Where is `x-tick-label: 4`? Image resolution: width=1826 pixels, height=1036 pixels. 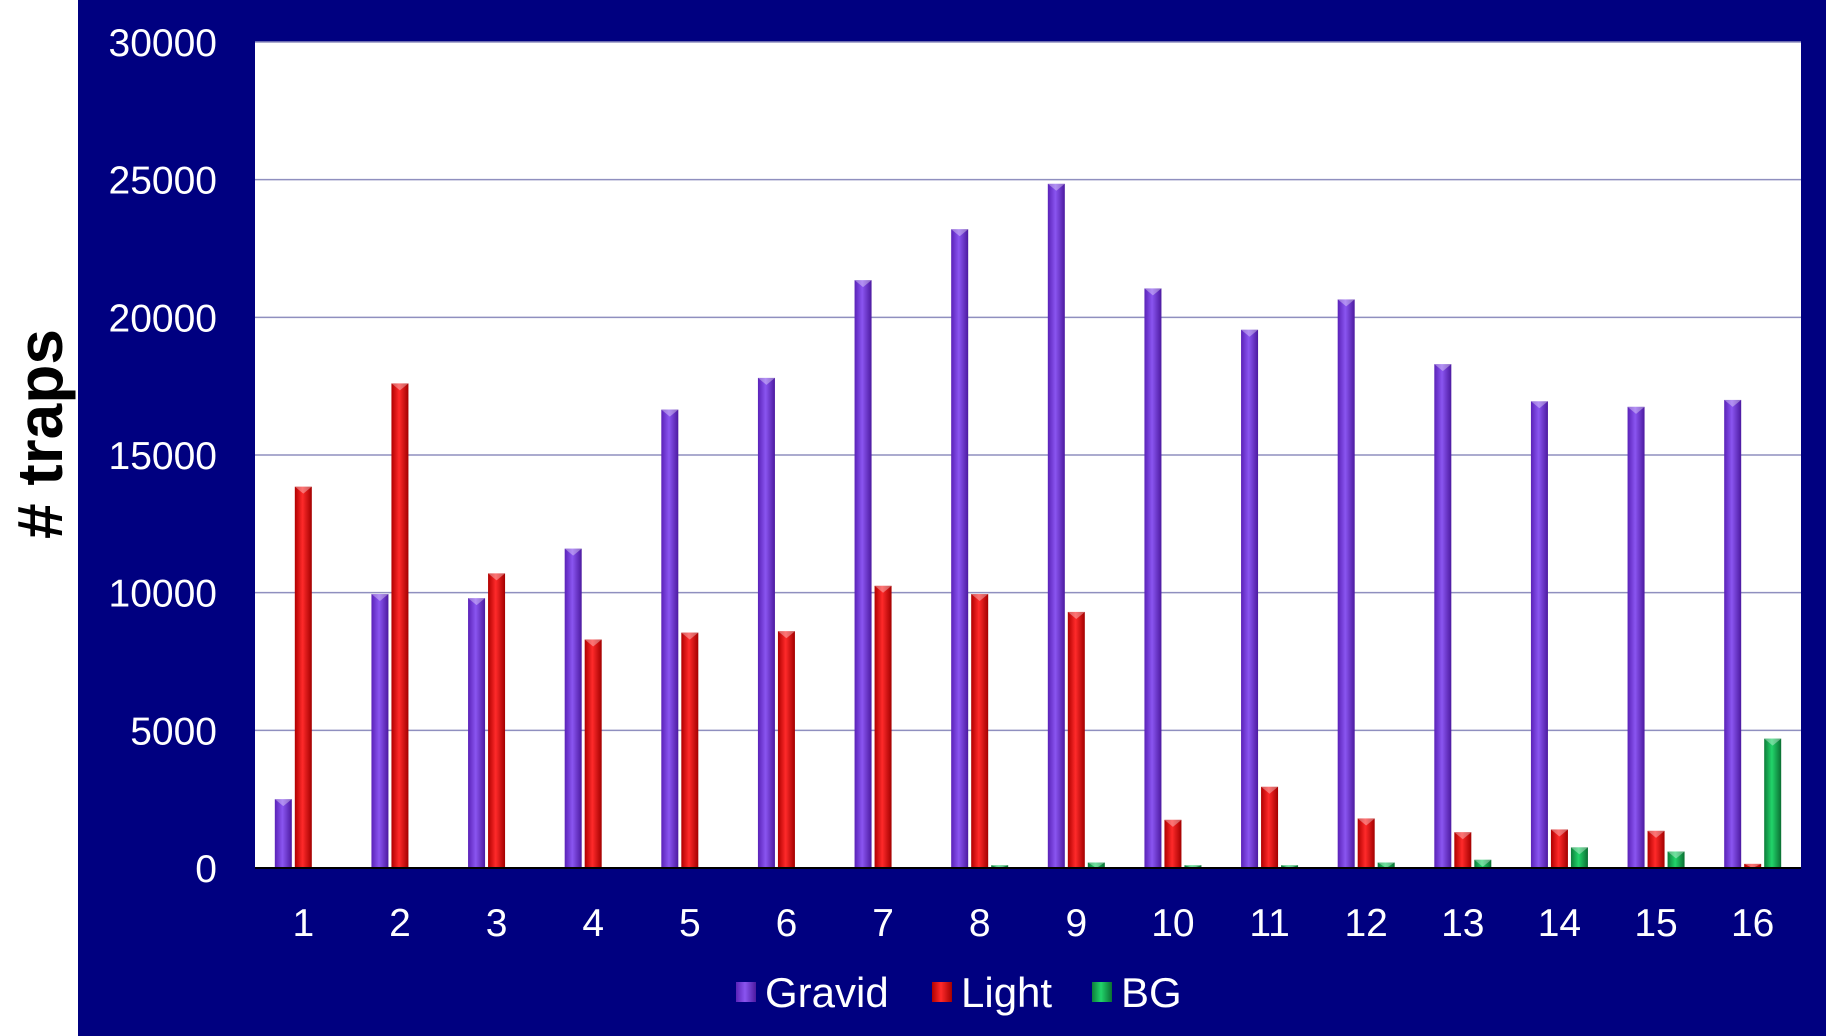
x-tick-label: 4 is located at coordinates (593, 923).